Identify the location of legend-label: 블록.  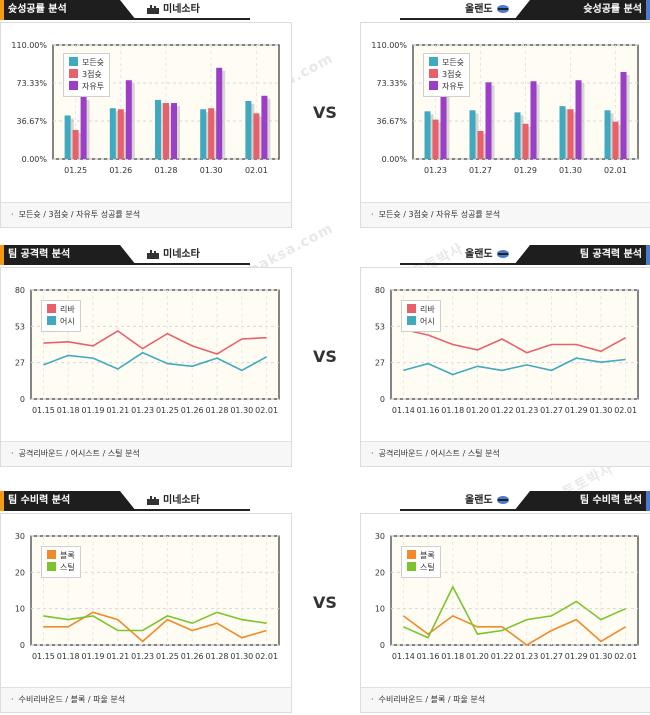
(67, 555).